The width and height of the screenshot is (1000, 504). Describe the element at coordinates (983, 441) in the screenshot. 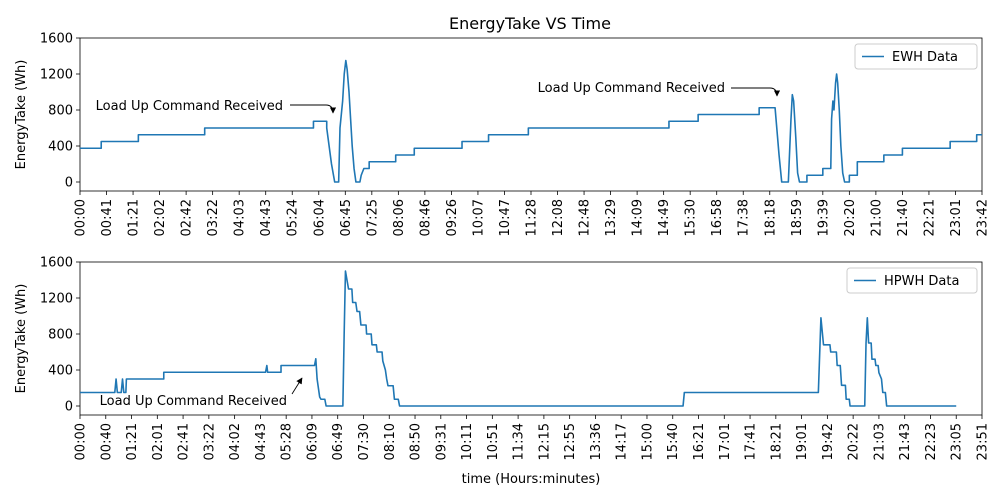

I see `x-tick-label: 23:51` at that location.